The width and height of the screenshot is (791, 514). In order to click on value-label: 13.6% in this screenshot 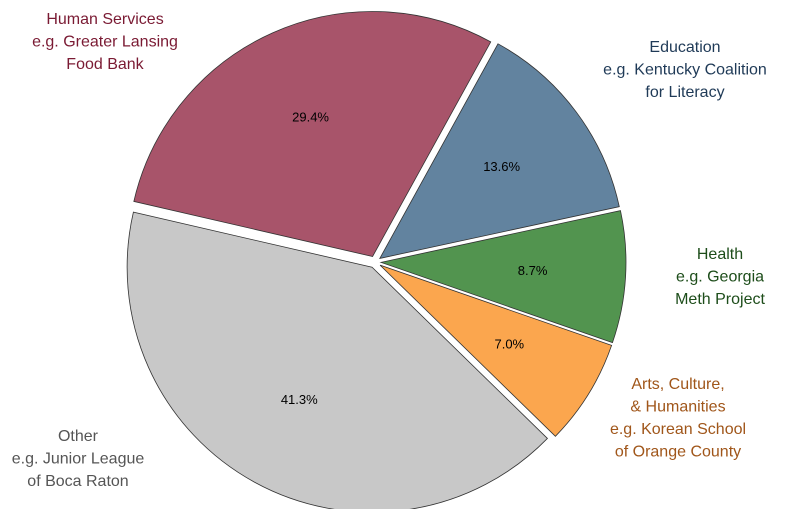, I will do `click(501, 166)`.